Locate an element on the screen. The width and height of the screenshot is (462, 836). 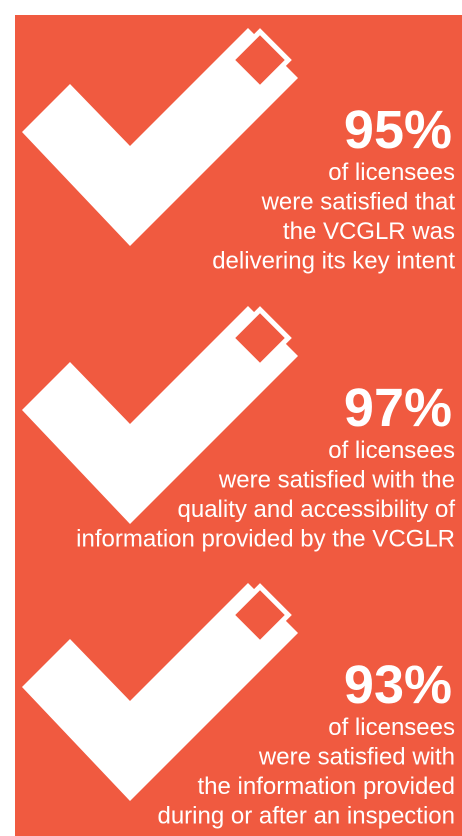
description-line: were satisfied that is located at coordinates (358, 202).